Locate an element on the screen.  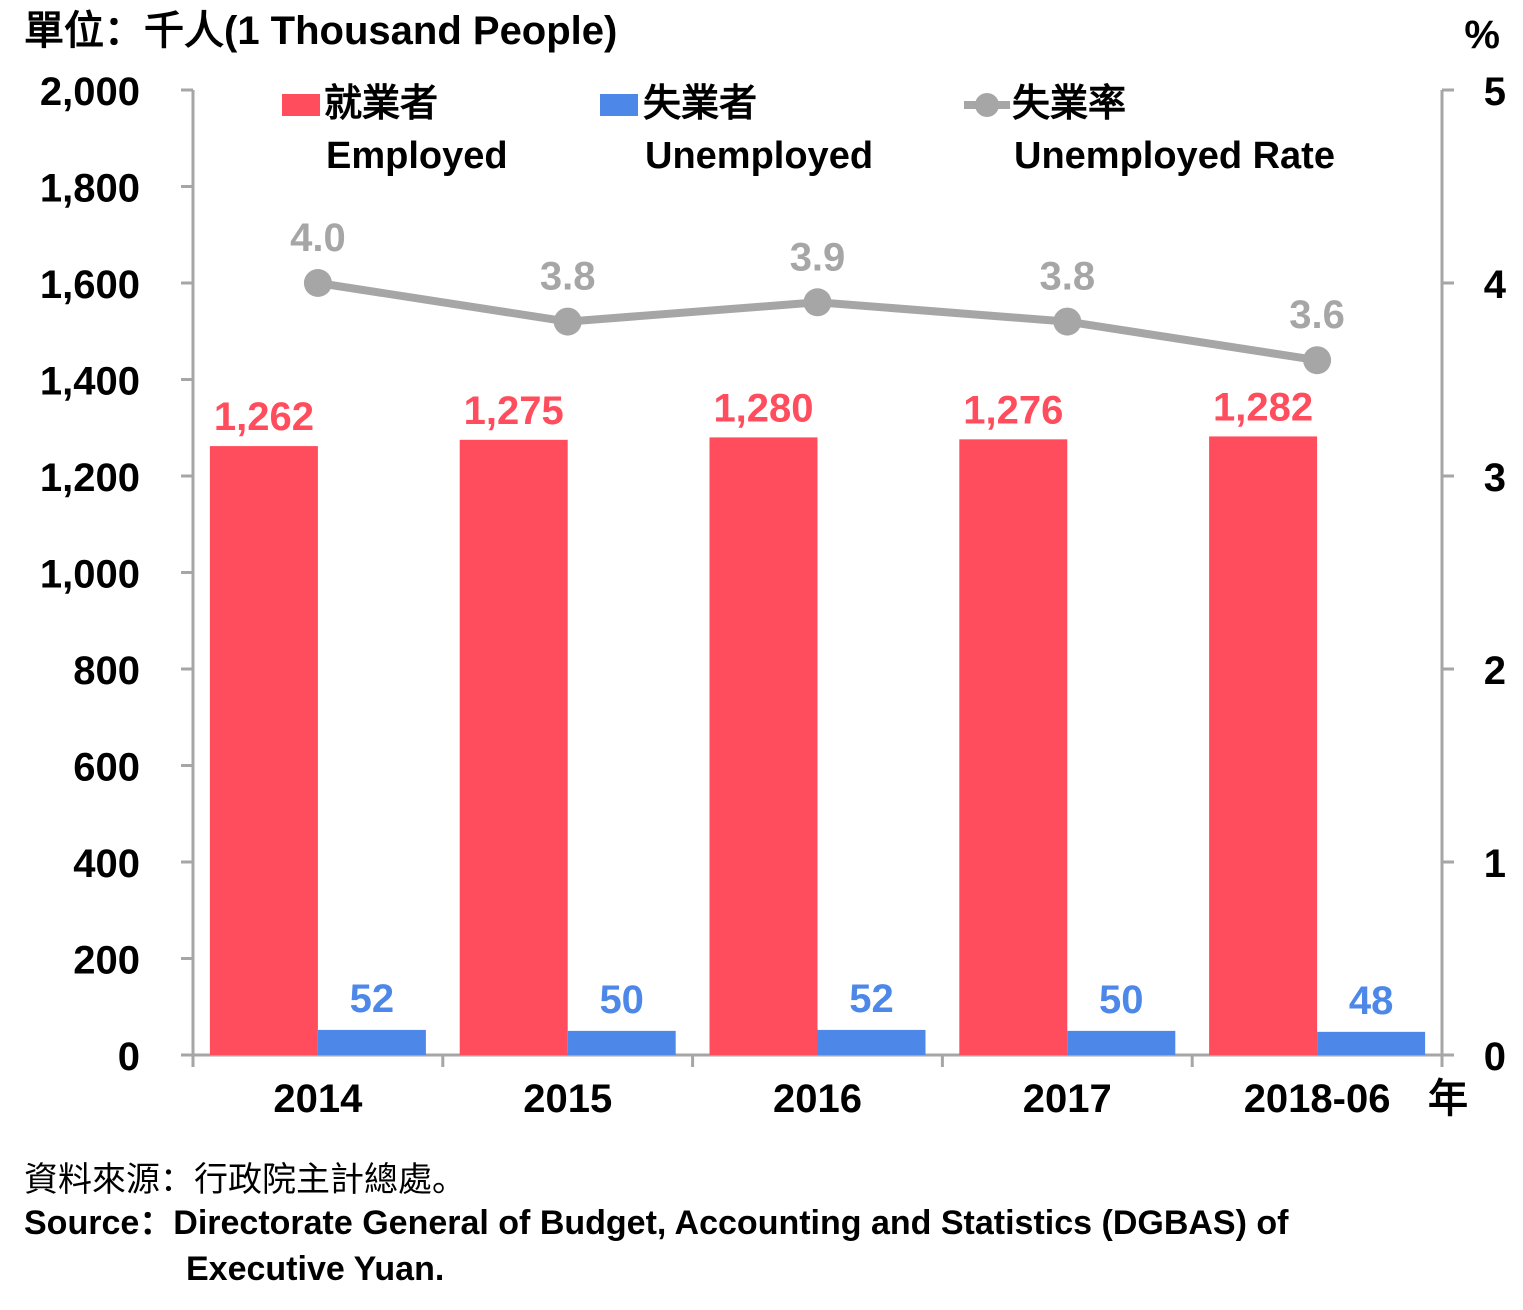
left-axis-unit-label: 單位：千人(1 Thousand People) is located at coordinates (320, 31).